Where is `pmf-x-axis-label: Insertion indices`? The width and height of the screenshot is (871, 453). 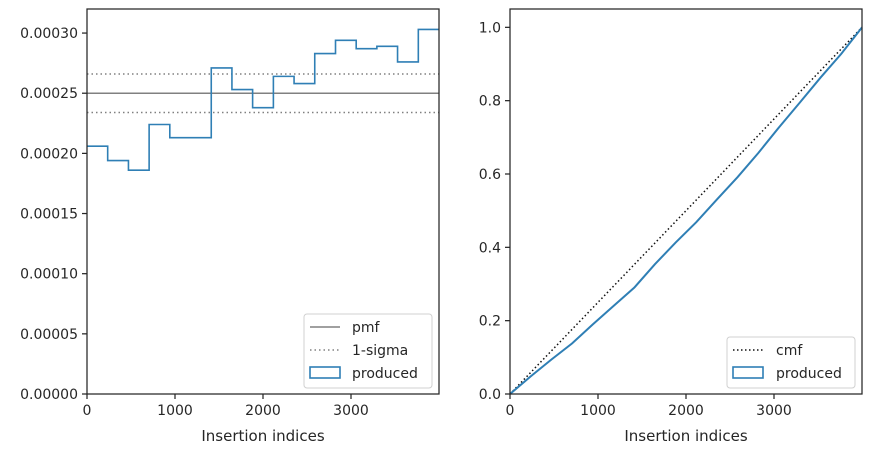 pmf-x-axis-label: Insertion indices is located at coordinates (262, 436).